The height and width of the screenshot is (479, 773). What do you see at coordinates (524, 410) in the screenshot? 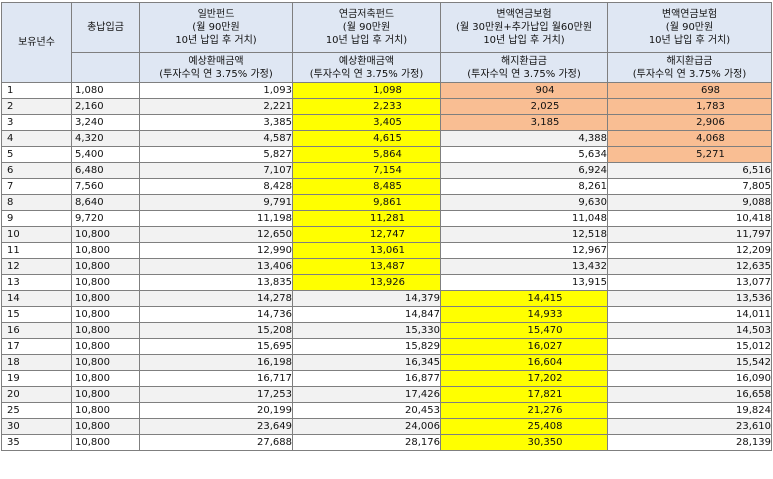
I see `cell-annuity-additional: 21,276` at bounding box center [524, 410].